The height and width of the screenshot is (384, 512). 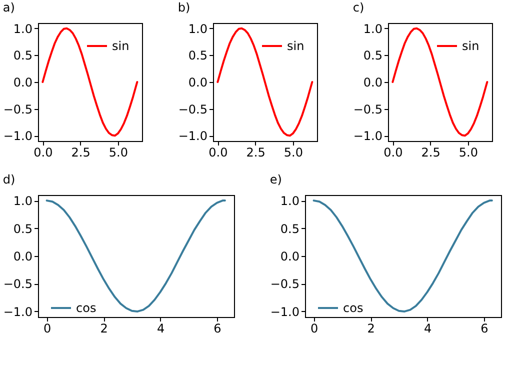 What do you see at coordinates (9, 179) in the screenshot?
I see `chart-title: d)` at bounding box center [9, 179].